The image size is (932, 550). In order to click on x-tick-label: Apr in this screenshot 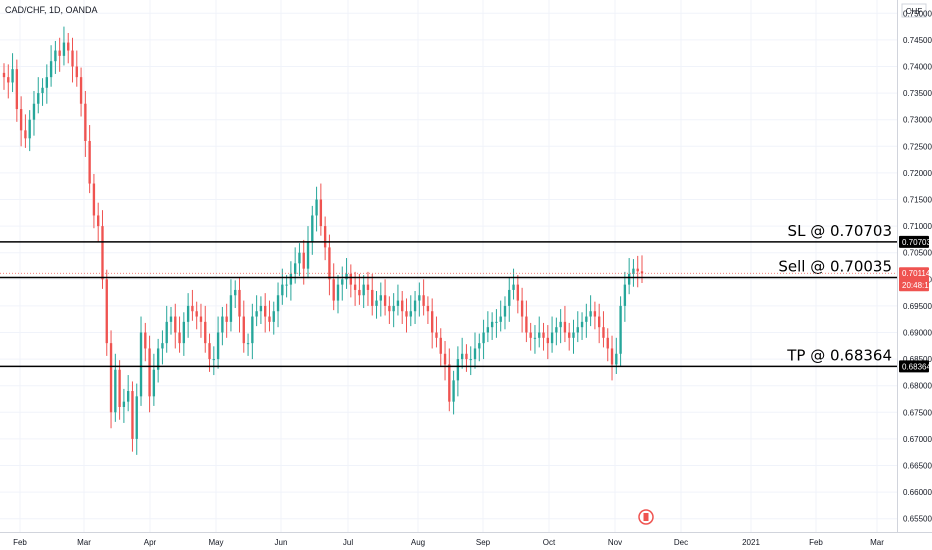, I will do `click(150, 542)`.